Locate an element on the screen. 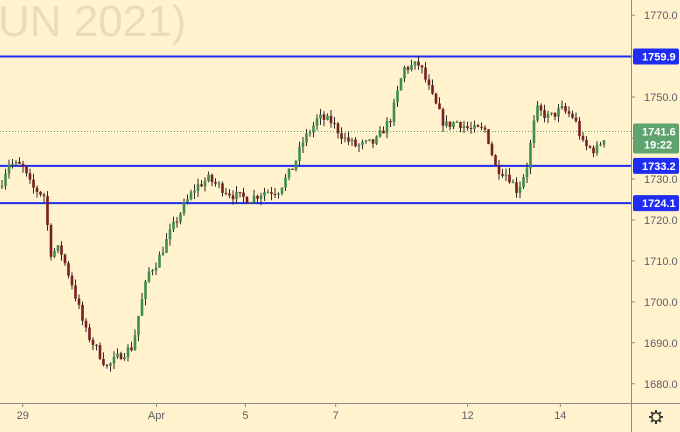 The image size is (680, 432). current-price-badge: 1741.619:22 is located at coordinates (656, 138).